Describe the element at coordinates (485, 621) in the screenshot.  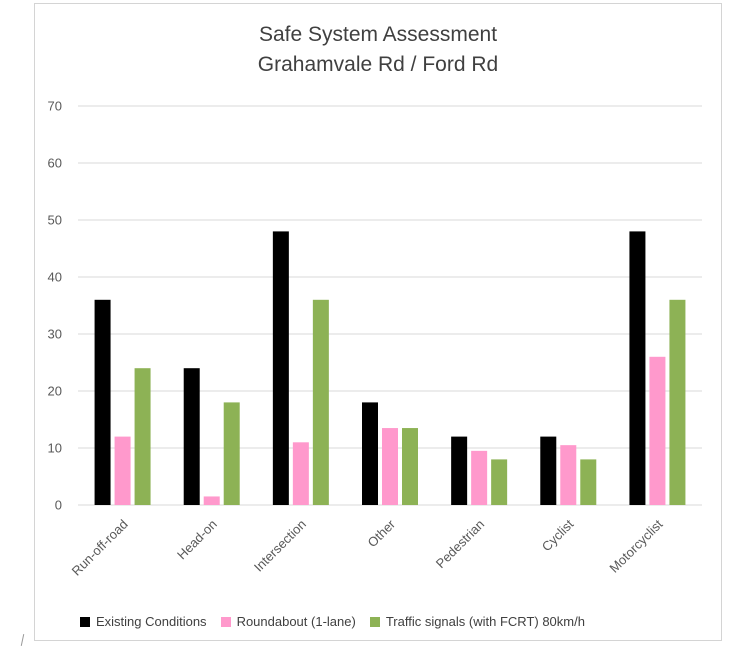
I see `legend-label-signals: Traffic signals (with FCRT) 80km/h` at that location.